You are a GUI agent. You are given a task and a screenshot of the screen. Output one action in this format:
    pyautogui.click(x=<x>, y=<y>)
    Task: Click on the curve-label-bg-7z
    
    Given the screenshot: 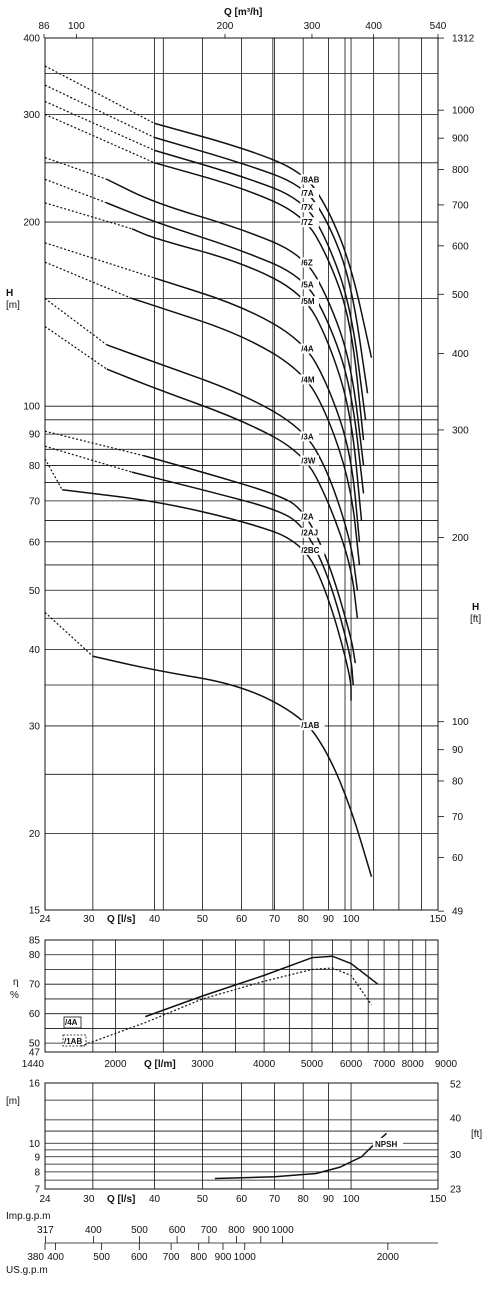 What is the action you would take?
    pyautogui.click(x=309, y=222)
    